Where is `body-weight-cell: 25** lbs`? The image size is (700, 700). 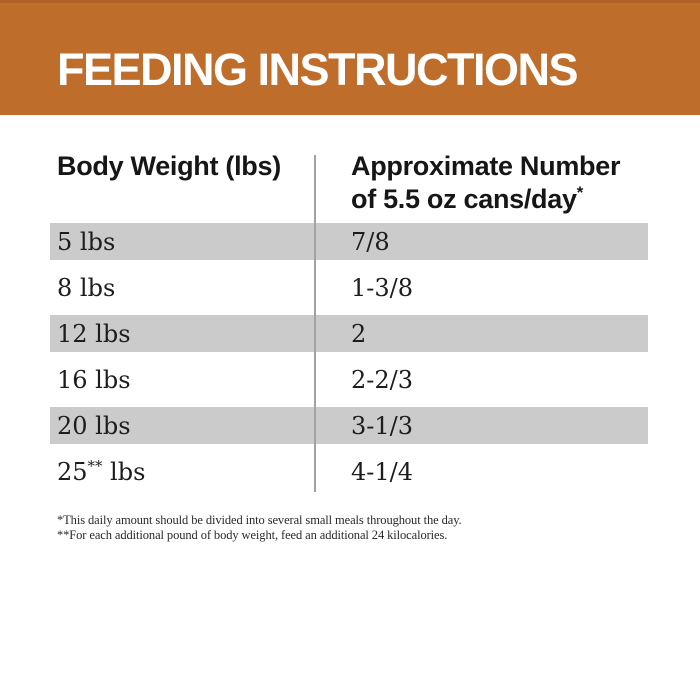 body-weight-cell: 25** lbs is located at coordinates (101, 471).